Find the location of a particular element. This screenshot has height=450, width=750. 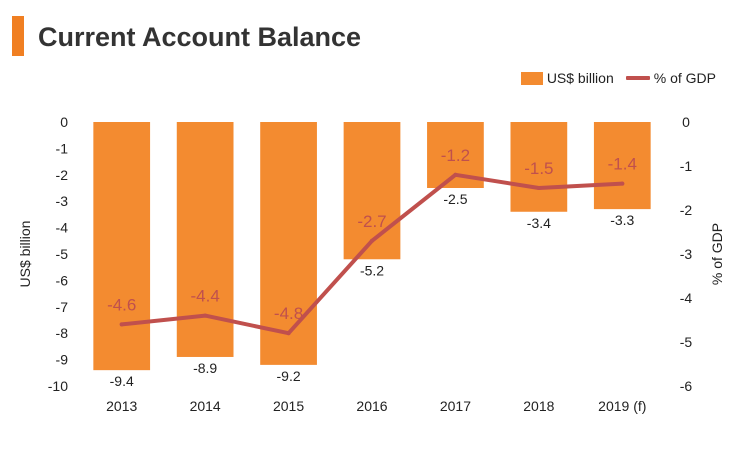

y-left-tick-label: -7 is located at coordinates (62, 307).